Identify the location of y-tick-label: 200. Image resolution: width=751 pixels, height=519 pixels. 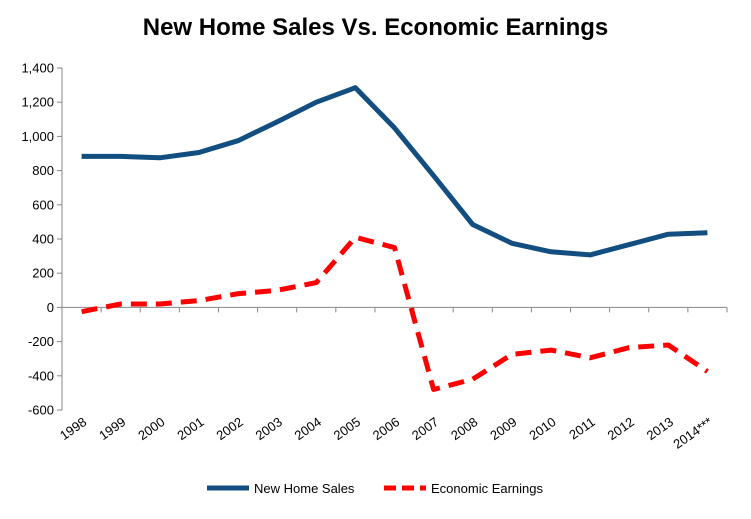
(43, 273).